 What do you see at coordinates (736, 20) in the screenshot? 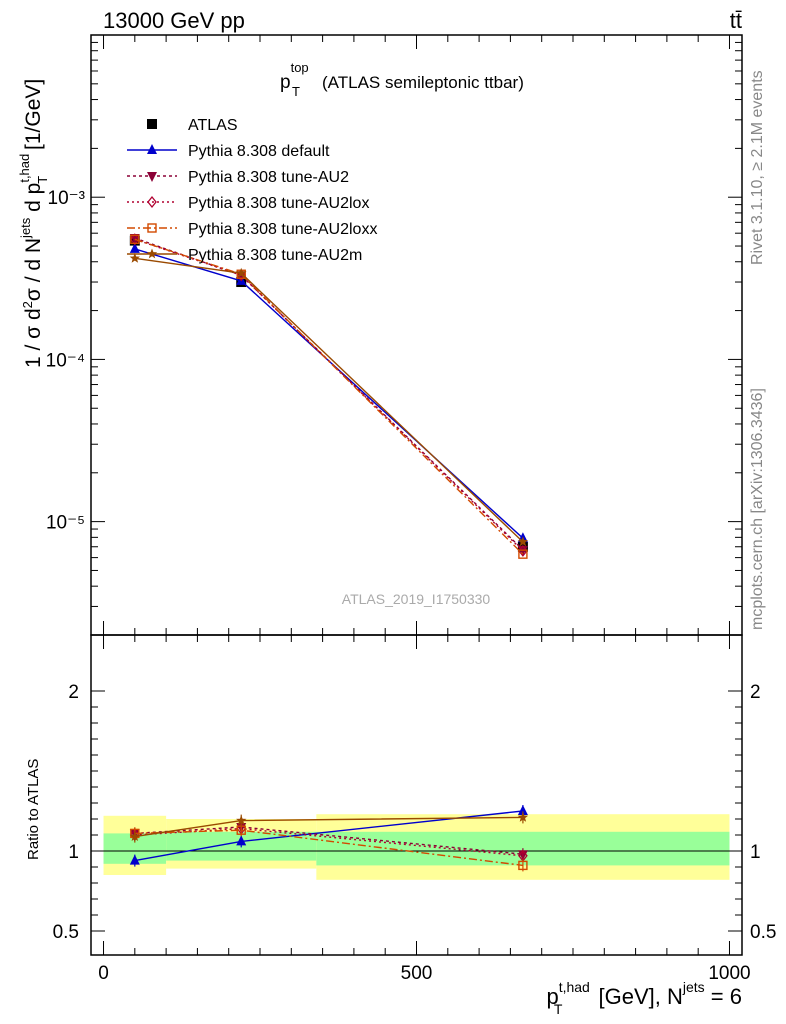
I see `header-right-text: tt̄` at bounding box center [736, 20].